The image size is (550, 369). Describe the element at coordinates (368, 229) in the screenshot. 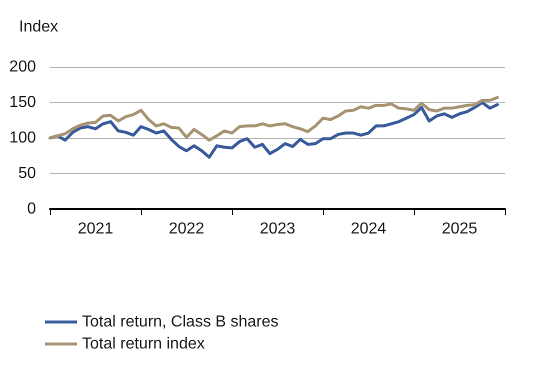

I see `x-tick-label: 2024` at that location.